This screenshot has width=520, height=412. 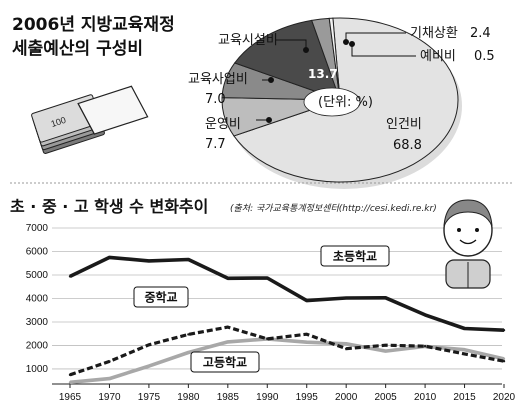 What do you see at coordinates (407, 145) in the screenshot?
I see `pie-value-personnel: 68.8` at bounding box center [407, 145].